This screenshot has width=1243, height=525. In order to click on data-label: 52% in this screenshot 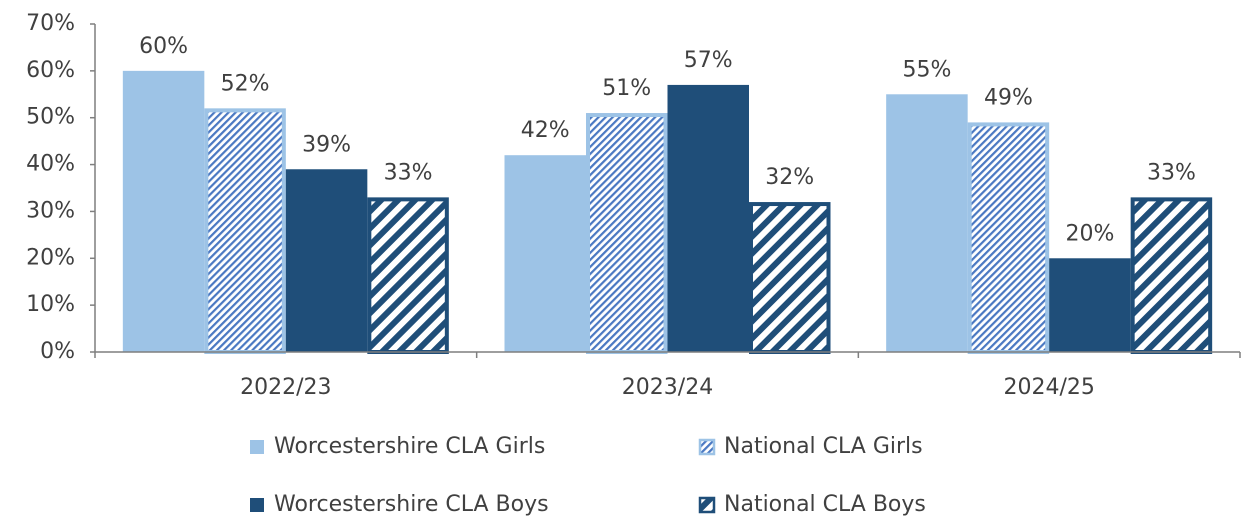, I will do `click(245, 83)`.